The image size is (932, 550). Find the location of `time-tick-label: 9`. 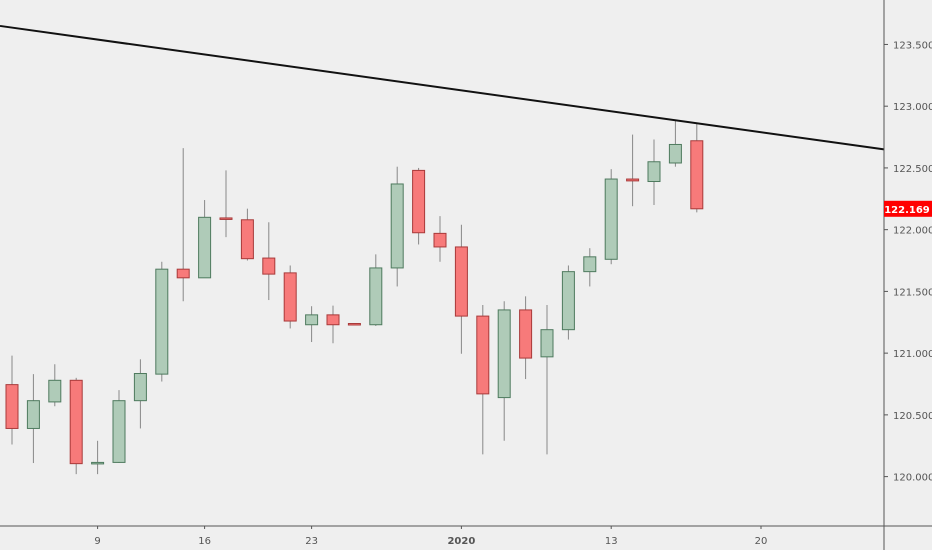

time-tick-label: 9 is located at coordinates (97, 541).